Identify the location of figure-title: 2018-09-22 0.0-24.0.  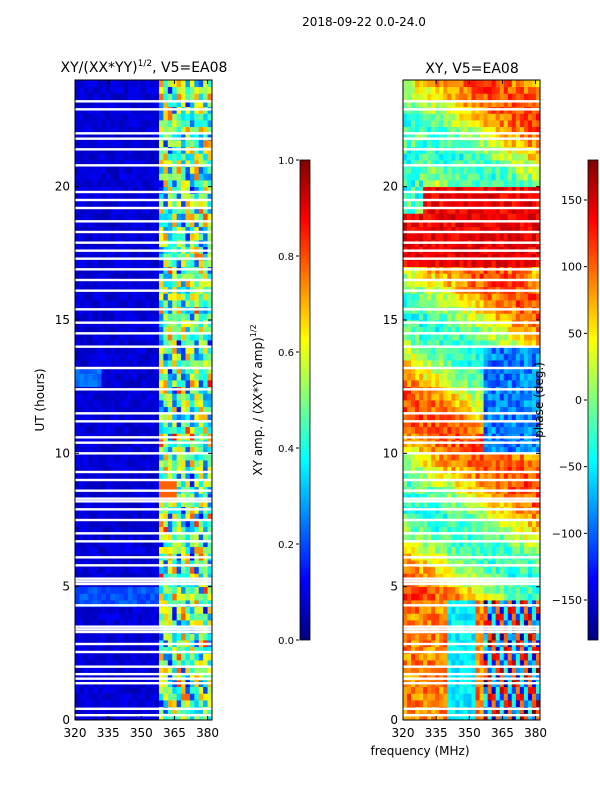
(364, 22).